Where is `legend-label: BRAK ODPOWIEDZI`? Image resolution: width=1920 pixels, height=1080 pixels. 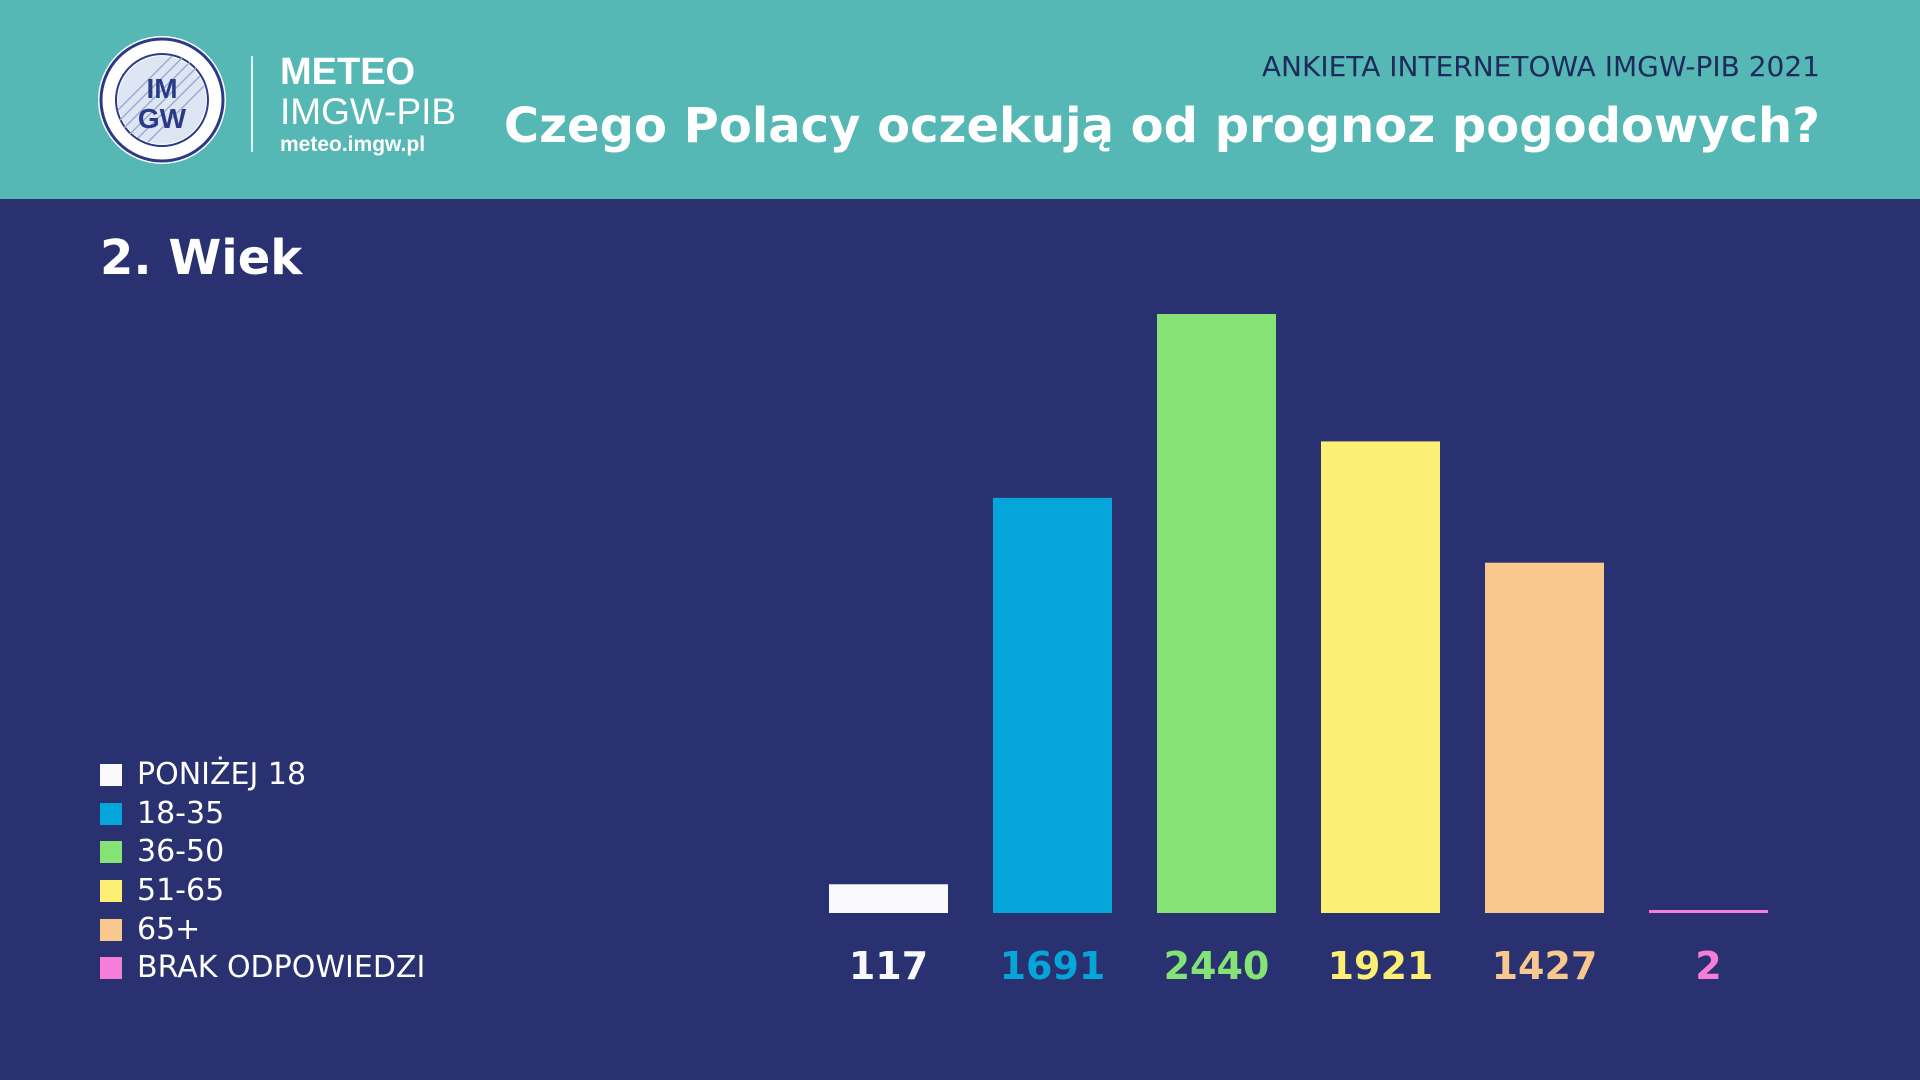 legend-label: BRAK ODPOWIEDZI is located at coordinates (281, 968).